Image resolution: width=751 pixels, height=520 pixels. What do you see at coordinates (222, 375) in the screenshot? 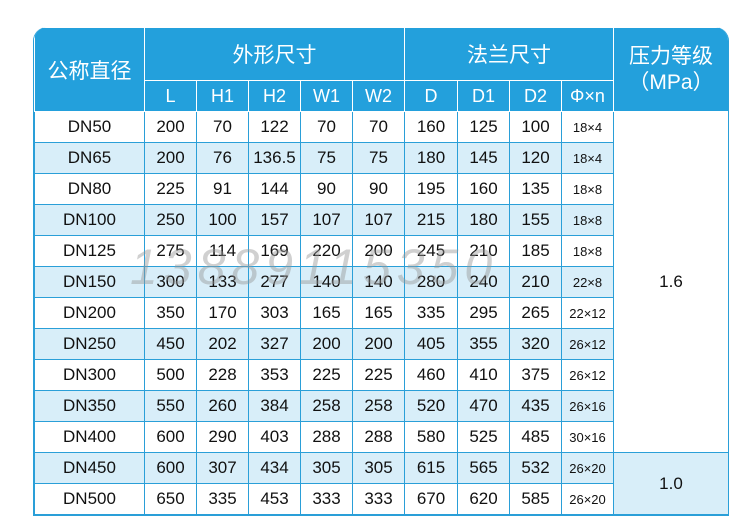
I see `dimension-cell: 228` at bounding box center [222, 375].